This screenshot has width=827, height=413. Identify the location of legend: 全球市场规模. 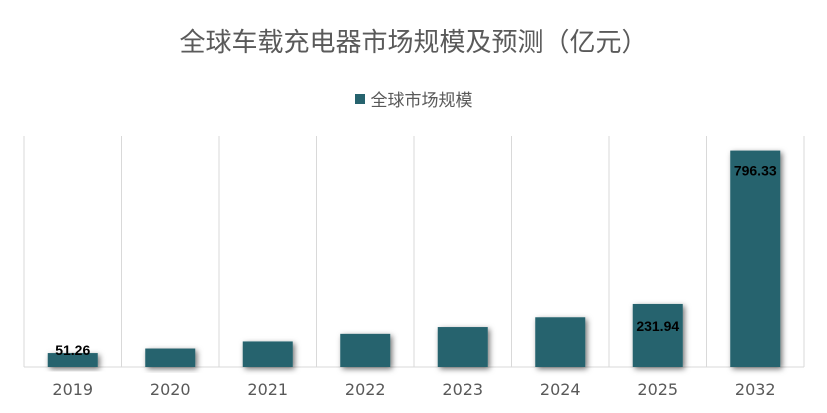
(413, 98).